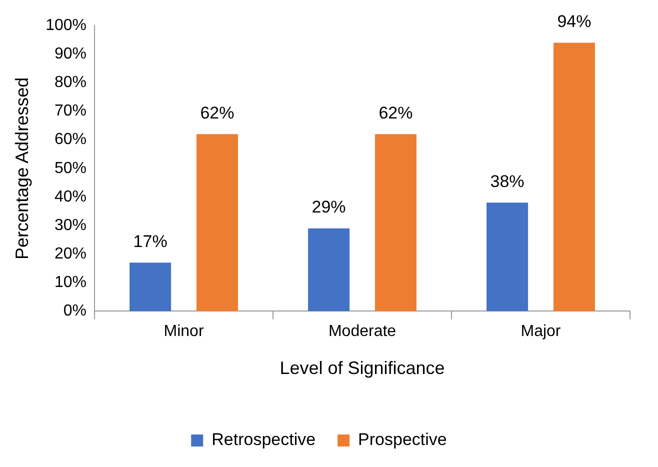 This screenshot has height=467, width=658. Describe the element at coordinates (362, 331) in the screenshot. I see `x-tick-label: Moderate` at that location.